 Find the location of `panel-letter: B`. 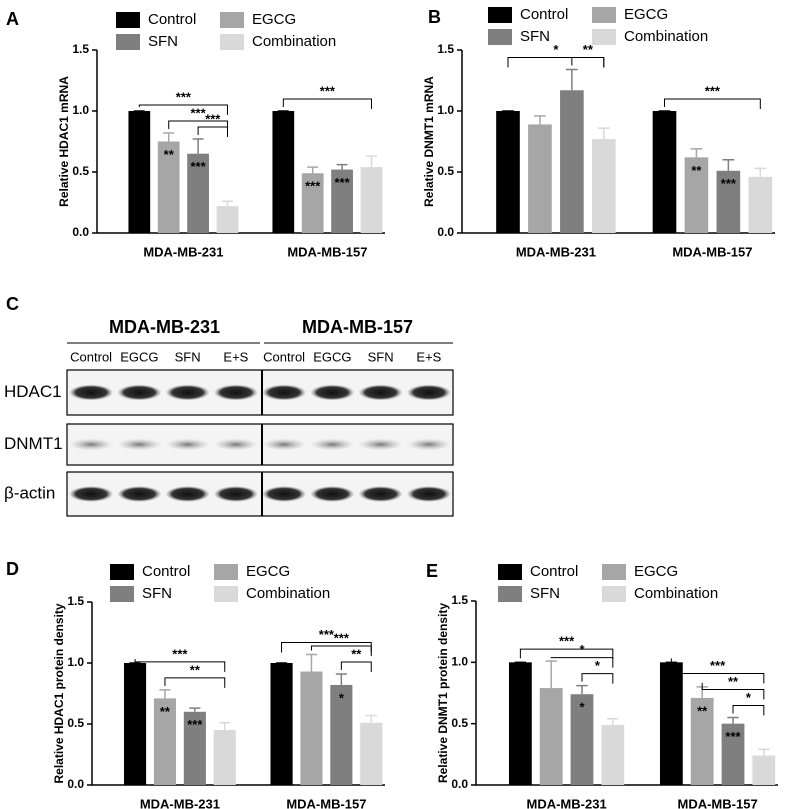

panel-letter: B is located at coordinates (434, 17).